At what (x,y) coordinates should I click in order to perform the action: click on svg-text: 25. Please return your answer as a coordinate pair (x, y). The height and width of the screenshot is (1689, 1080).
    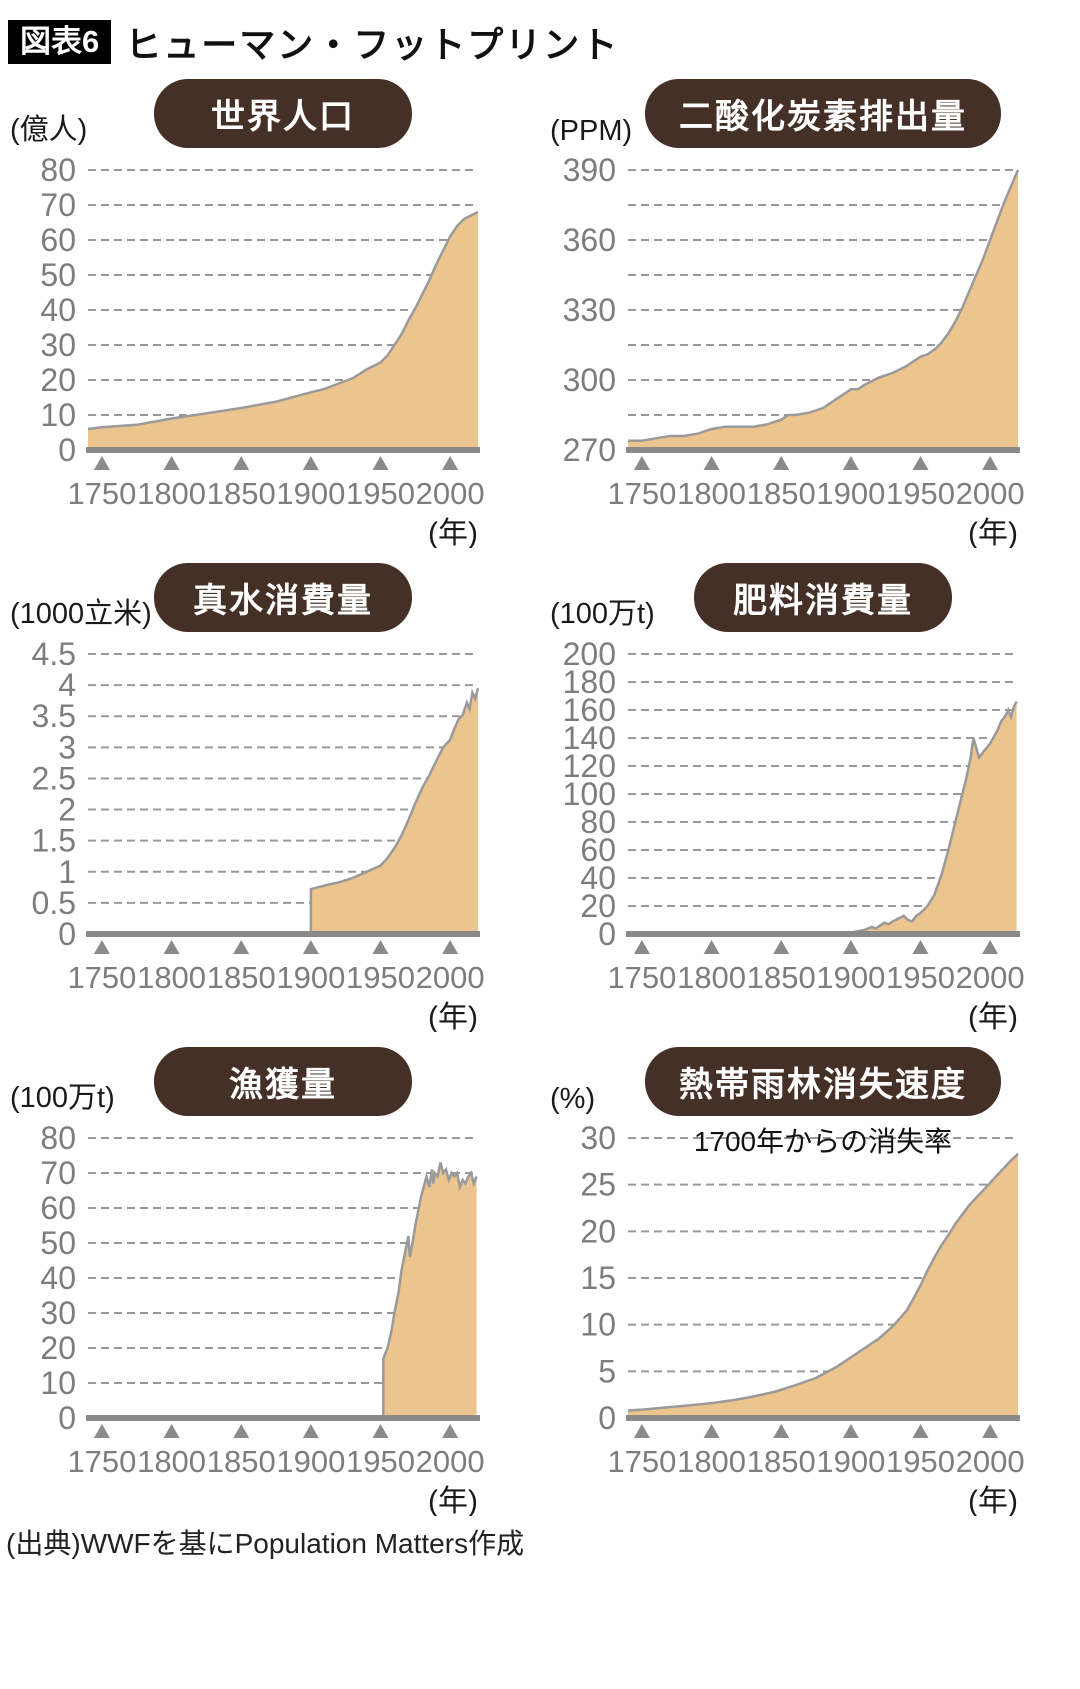
    Looking at the image, I should click on (598, 1185).